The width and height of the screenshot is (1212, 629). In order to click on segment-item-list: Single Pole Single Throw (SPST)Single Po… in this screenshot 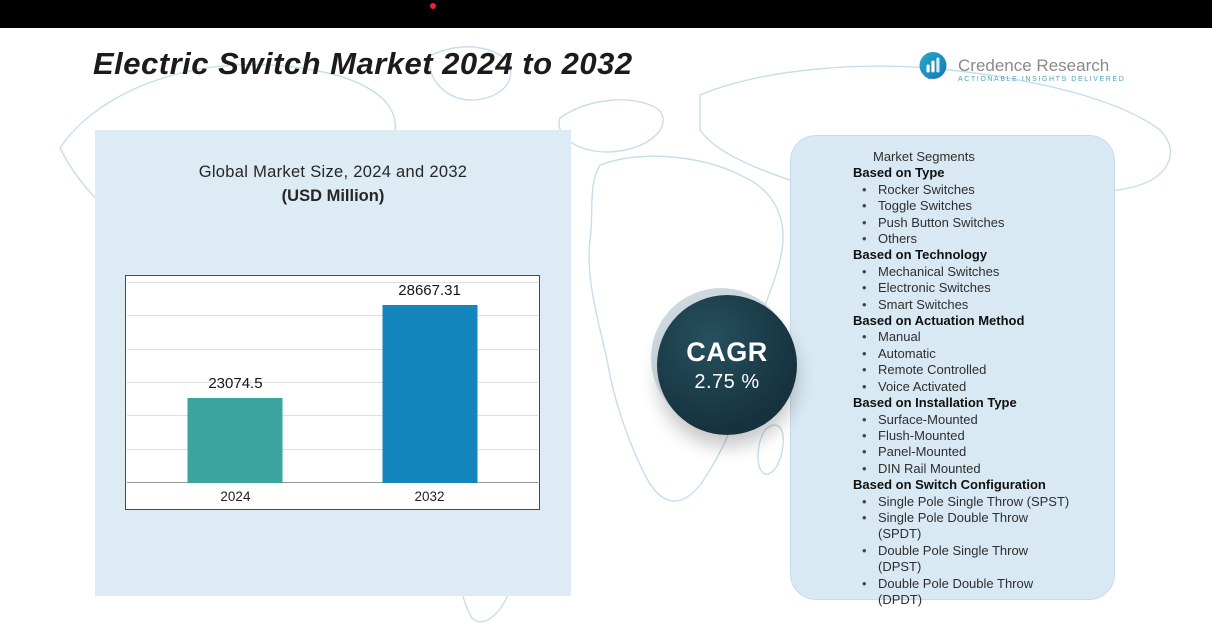, I will do `click(974, 551)`.